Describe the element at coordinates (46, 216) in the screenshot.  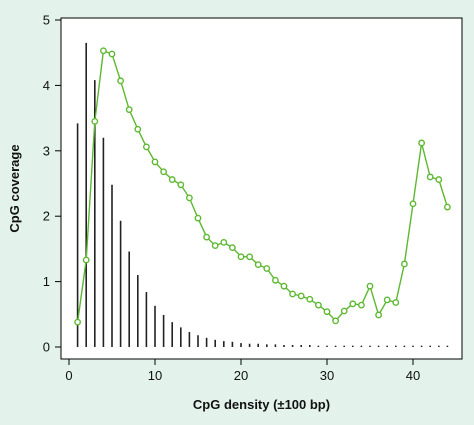
I see `y-tick-label: 2` at that location.